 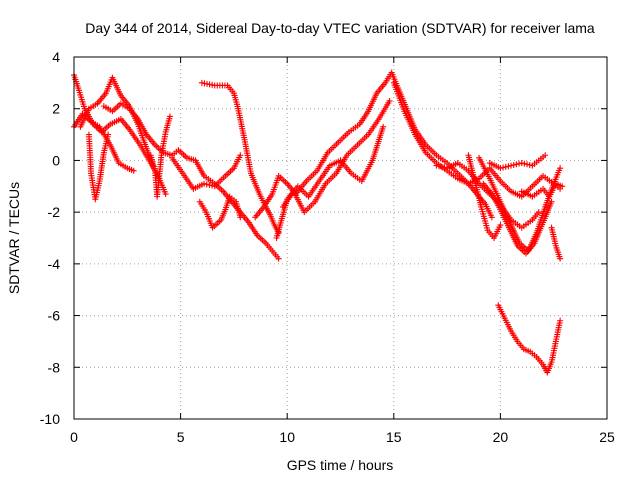 I want to click on series-sat-e, so click(x=191, y=181).